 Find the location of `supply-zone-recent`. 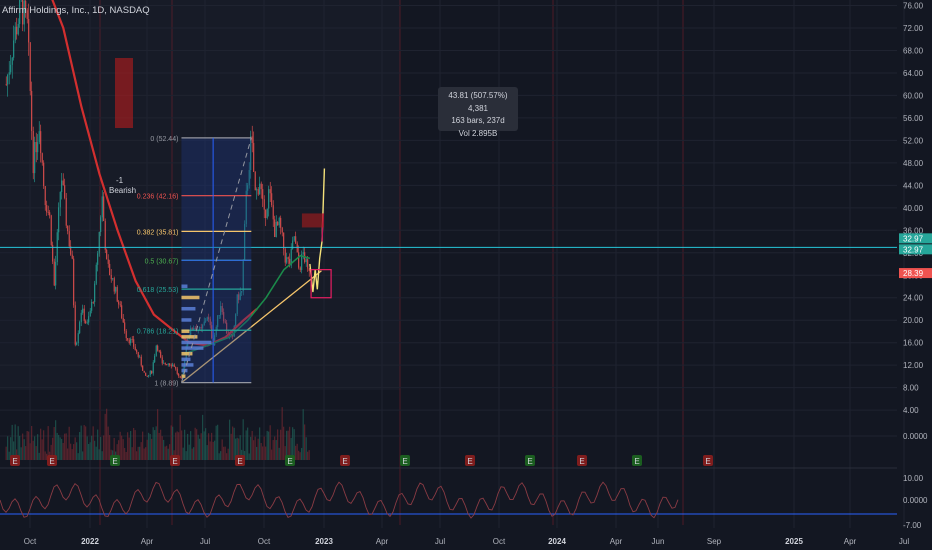

supply-zone-recent is located at coordinates (312, 220).